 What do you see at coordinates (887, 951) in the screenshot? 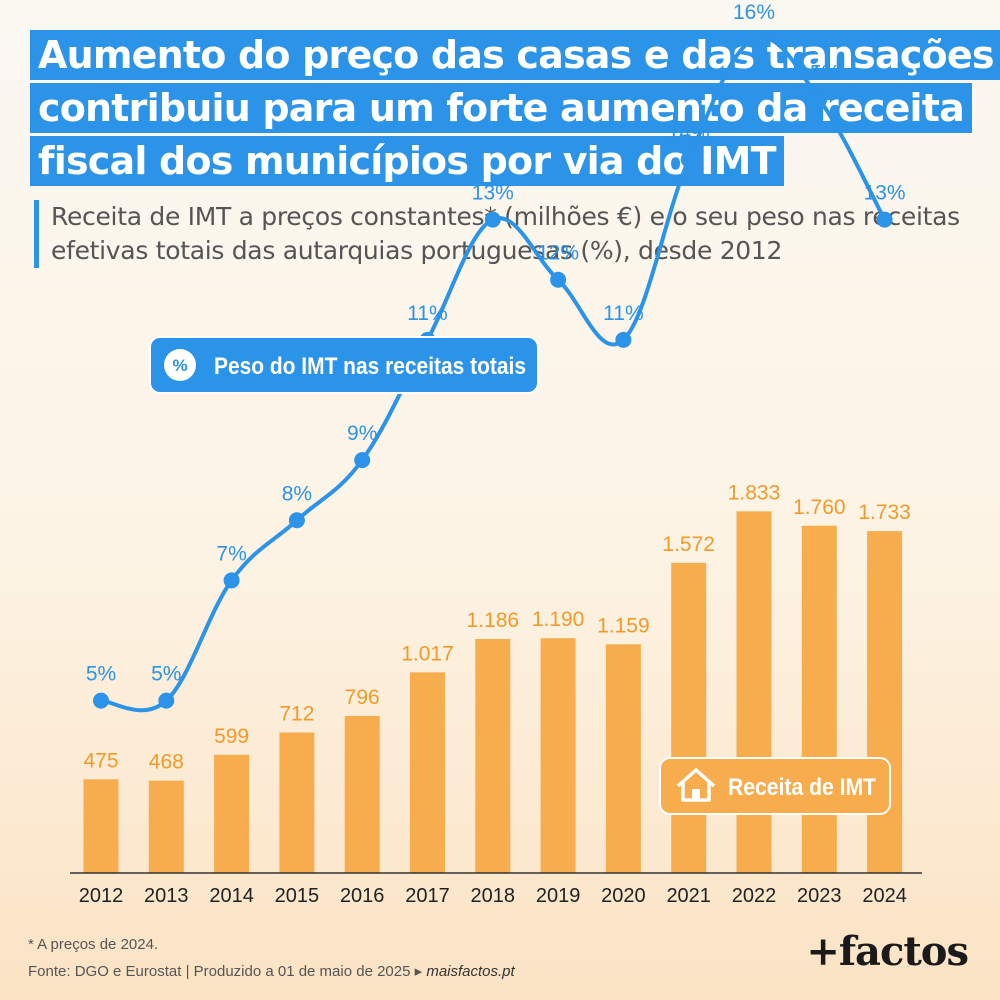
I see `brand-logo: +factos` at bounding box center [887, 951].